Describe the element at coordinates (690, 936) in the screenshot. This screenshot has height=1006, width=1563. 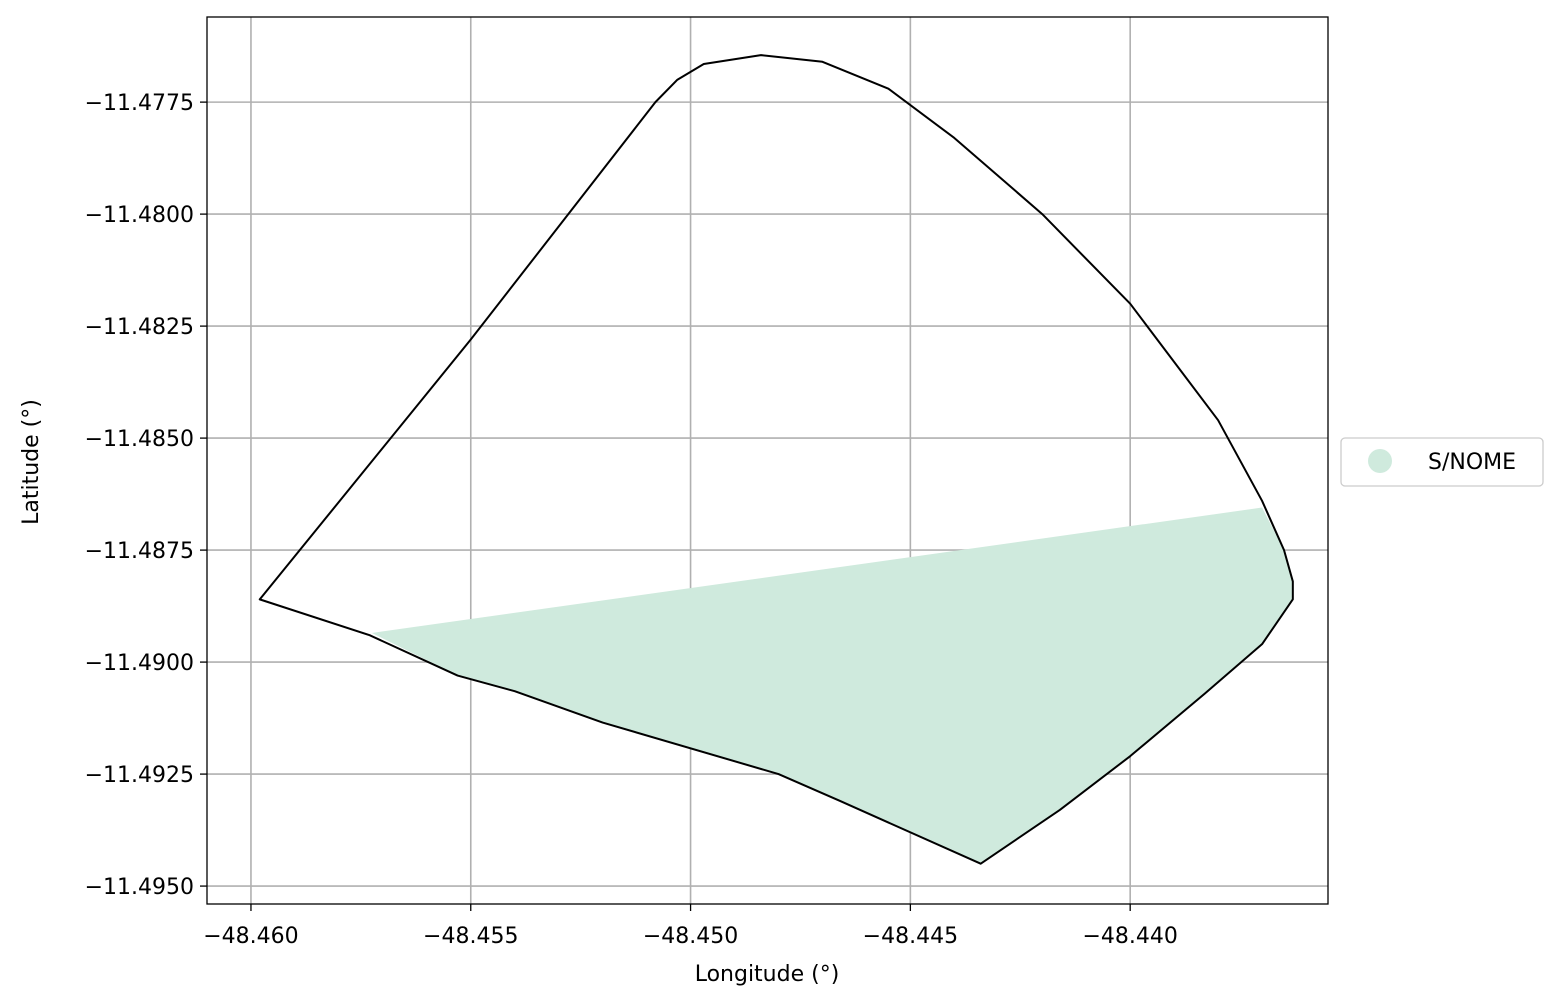
I see `x-tick-label: −48.450` at that location.